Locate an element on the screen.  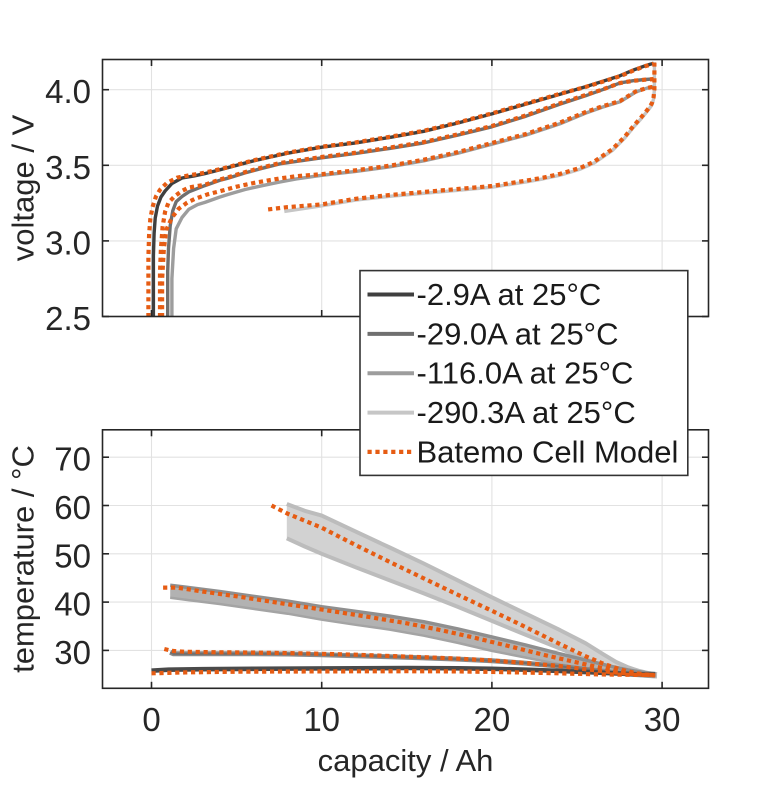
svg-text: 2.5 is located at coordinates (68, 318).